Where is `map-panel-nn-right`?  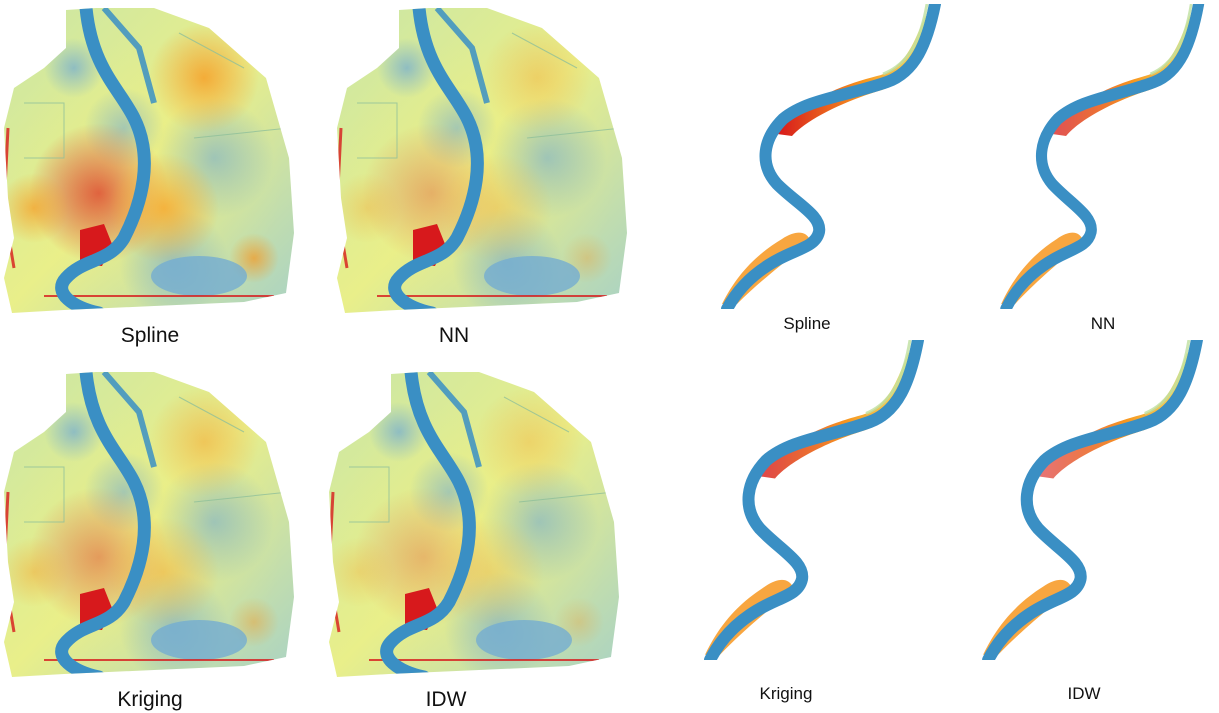
map-panel-nn-right is located at coordinates (1098, 156).